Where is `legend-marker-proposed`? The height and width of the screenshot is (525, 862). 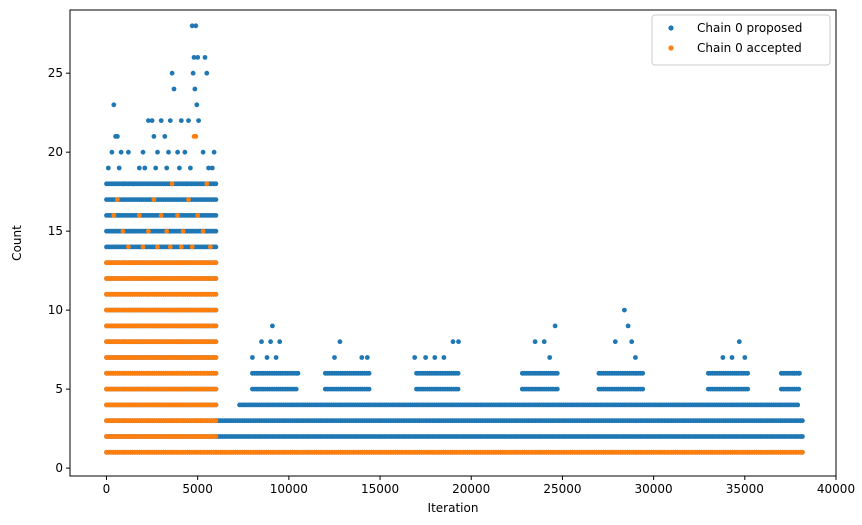
legend-marker-proposed is located at coordinates (671, 28).